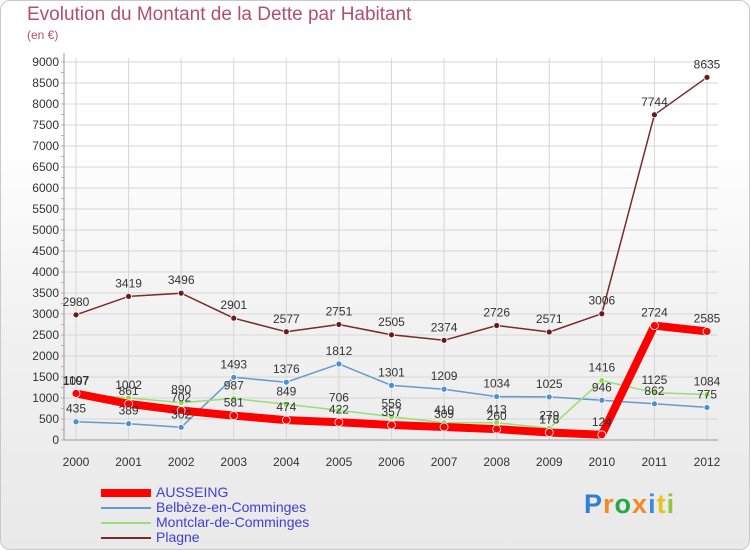 The image size is (750, 550). I want to click on data-label: 7744, so click(654, 102).